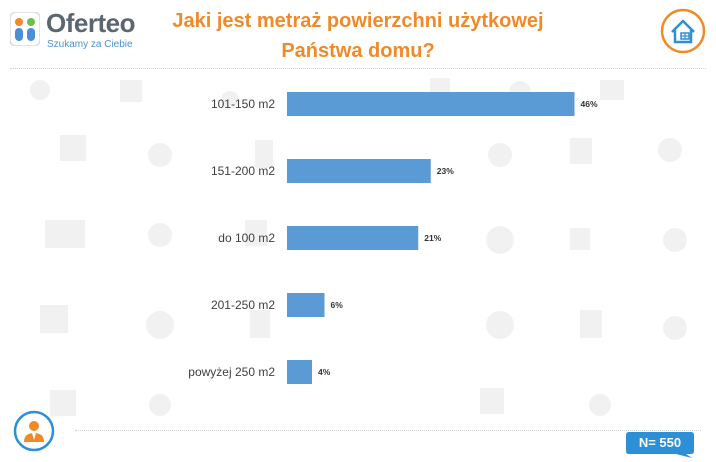  Describe the element at coordinates (589, 104) in the screenshot. I see `bar-value-label: 46%` at that location.